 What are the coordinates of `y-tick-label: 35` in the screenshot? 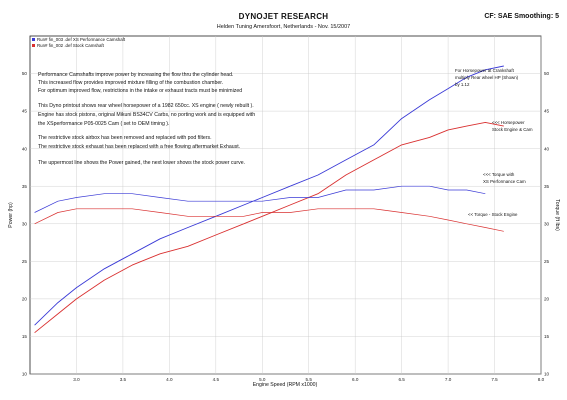 It's located at (25, 186).